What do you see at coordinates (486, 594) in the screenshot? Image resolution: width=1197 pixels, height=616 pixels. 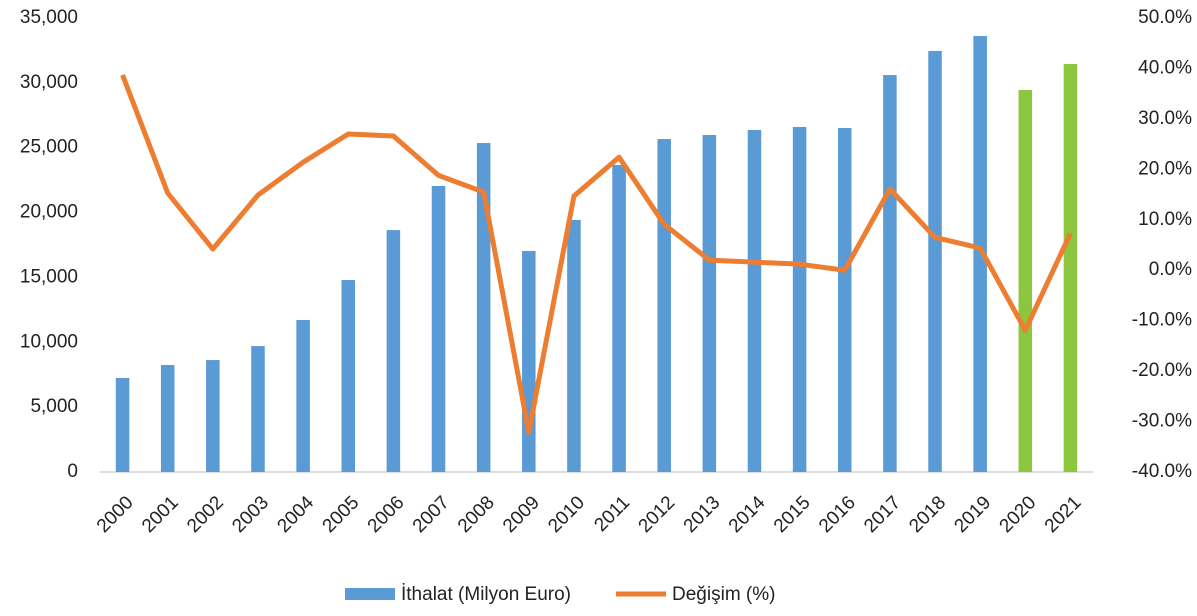 I see `legend-label: İthalat (Milyon Euro)` at bounding box center [486, 594].